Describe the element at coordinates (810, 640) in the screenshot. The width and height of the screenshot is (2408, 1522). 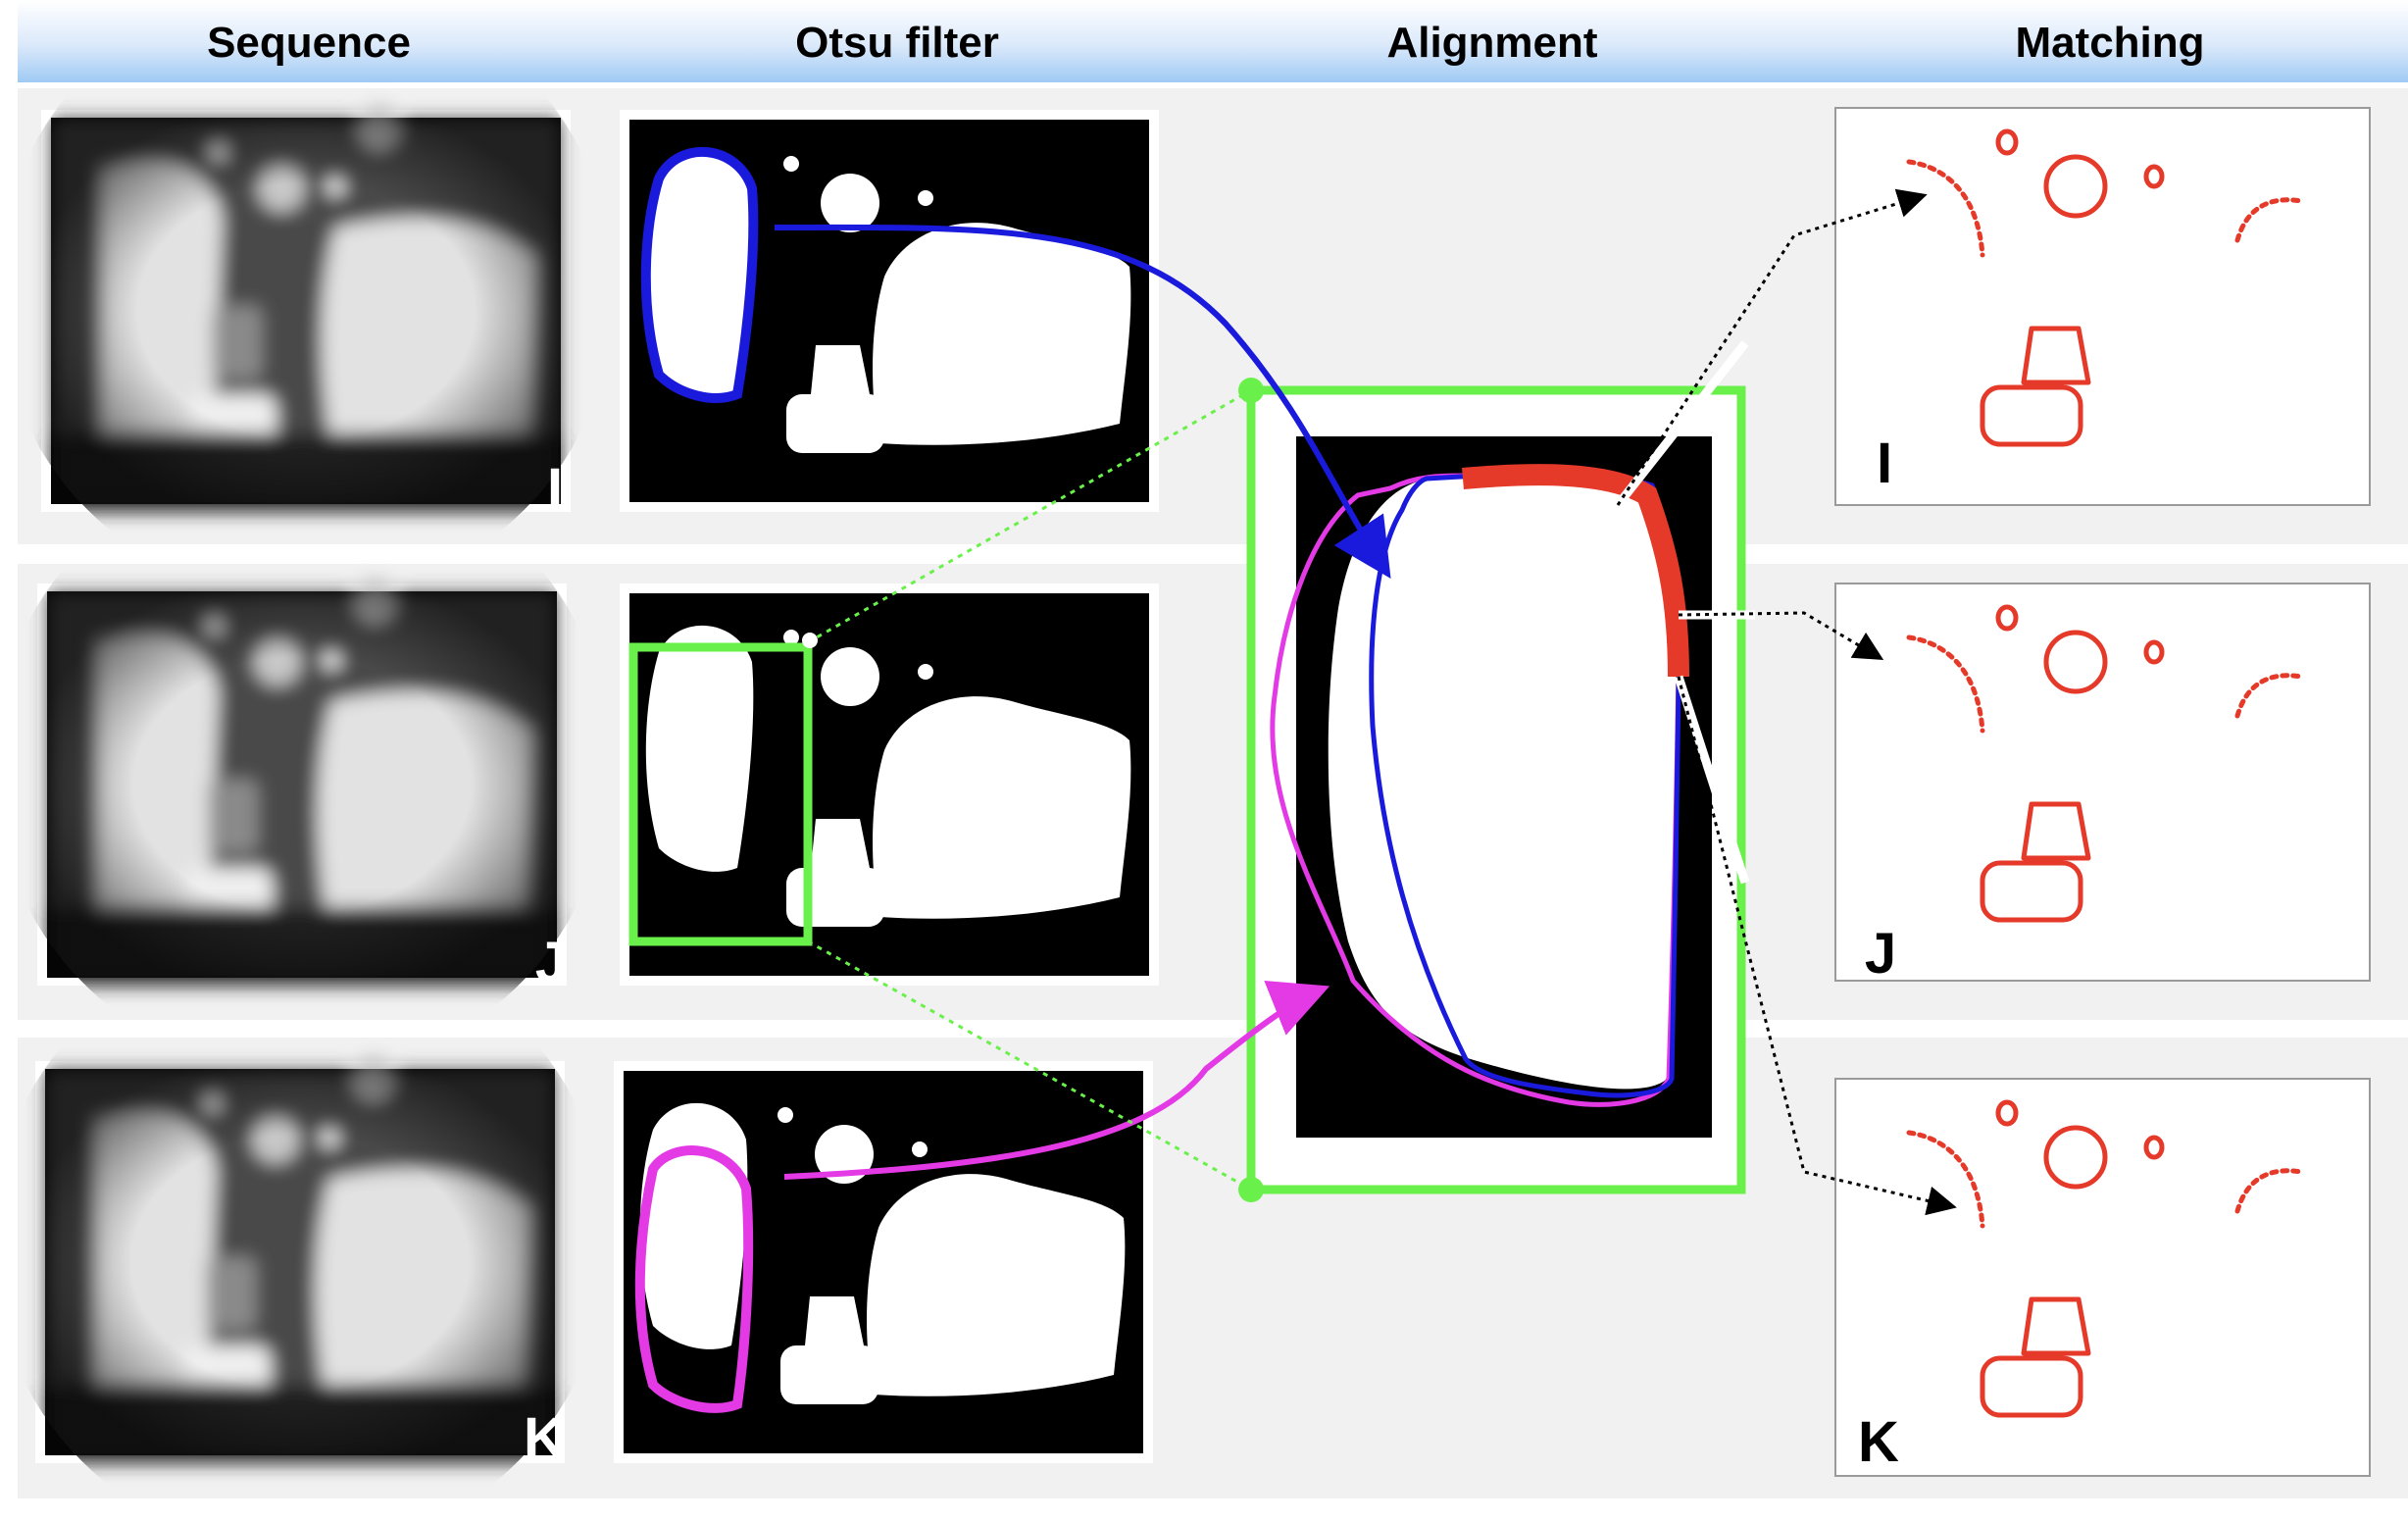
I see `zoom-anchor-small` at that location.